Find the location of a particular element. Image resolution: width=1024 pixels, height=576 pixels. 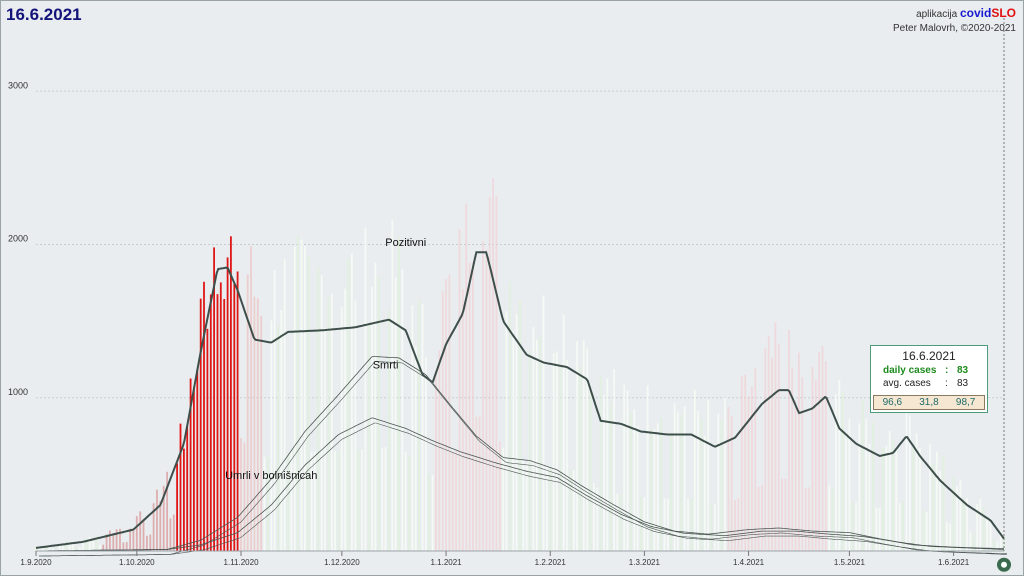

avg-cases-label: avg. cases is located at coordinates (907, 383).